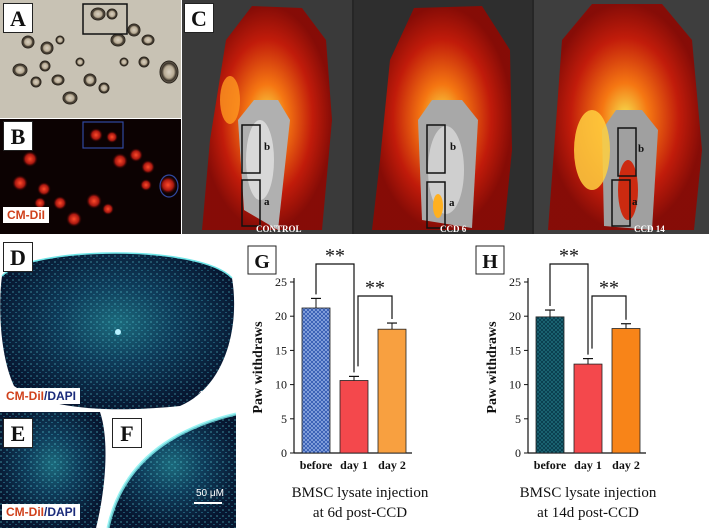 The height and width of the screenshot is (528, 709). Describe the element at coordinates (26, 215) in the screenshot. I see `panel-b-stain-label: CM-DiI` at that location.